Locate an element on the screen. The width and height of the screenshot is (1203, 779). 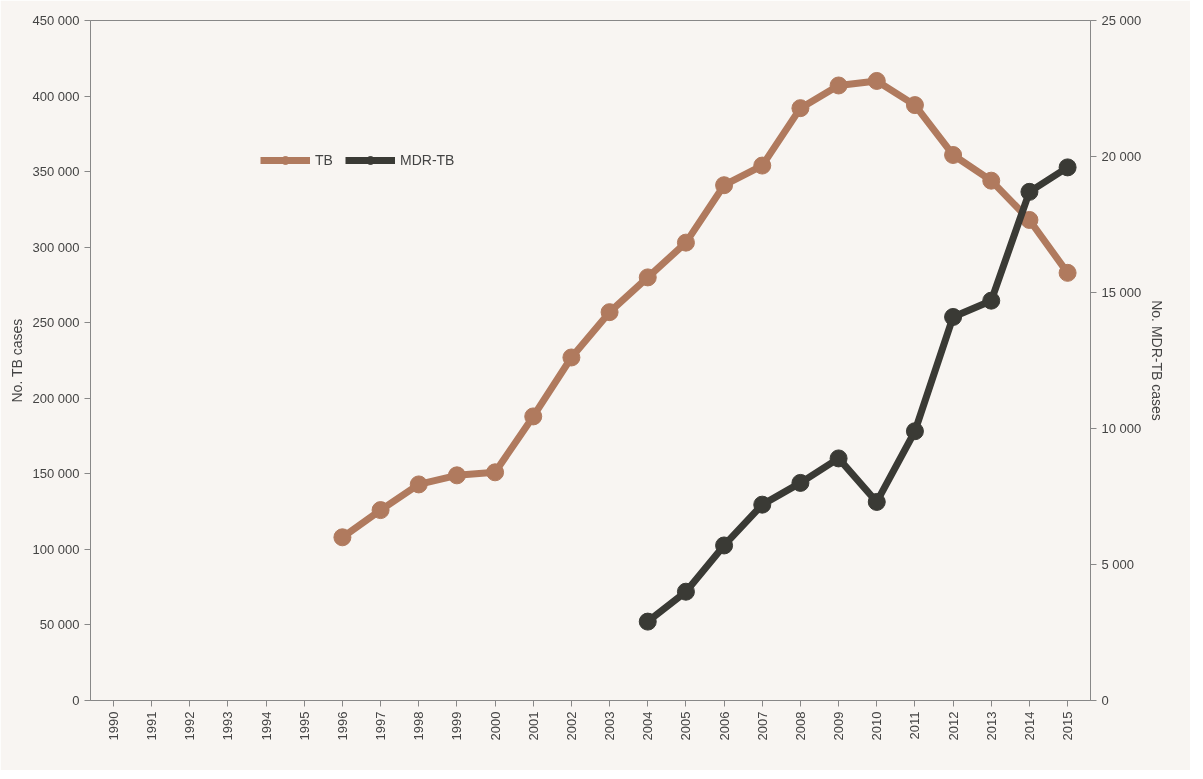
x-tick-label: 1992 is located at coordinates (190, 726).